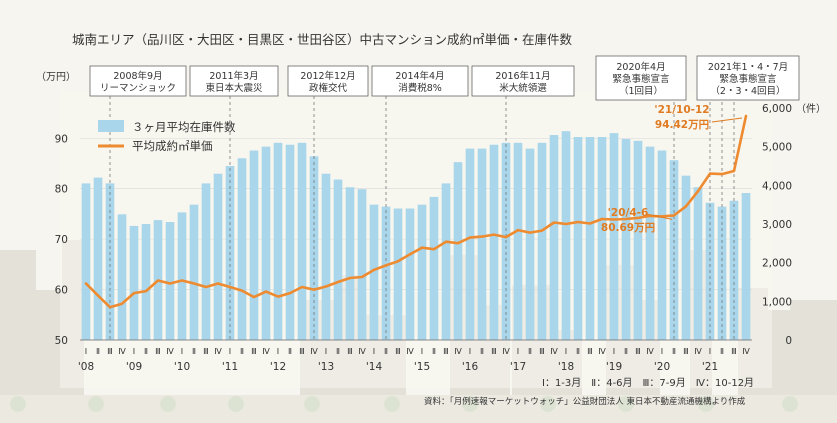  I want to click on event-label-text: 2008年9月, so click(137, 76).